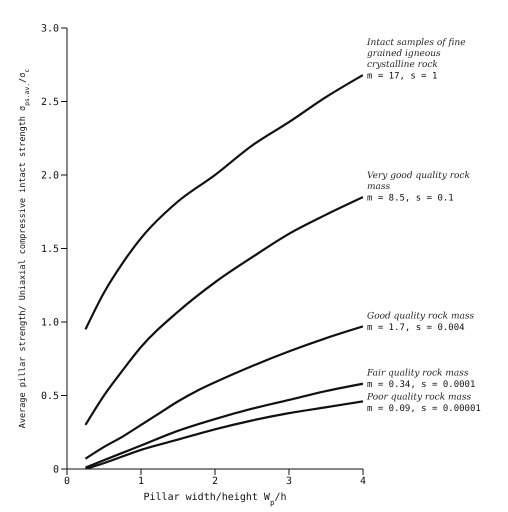  I want to click on y-tick-label: 1.0, so click(49, 323).